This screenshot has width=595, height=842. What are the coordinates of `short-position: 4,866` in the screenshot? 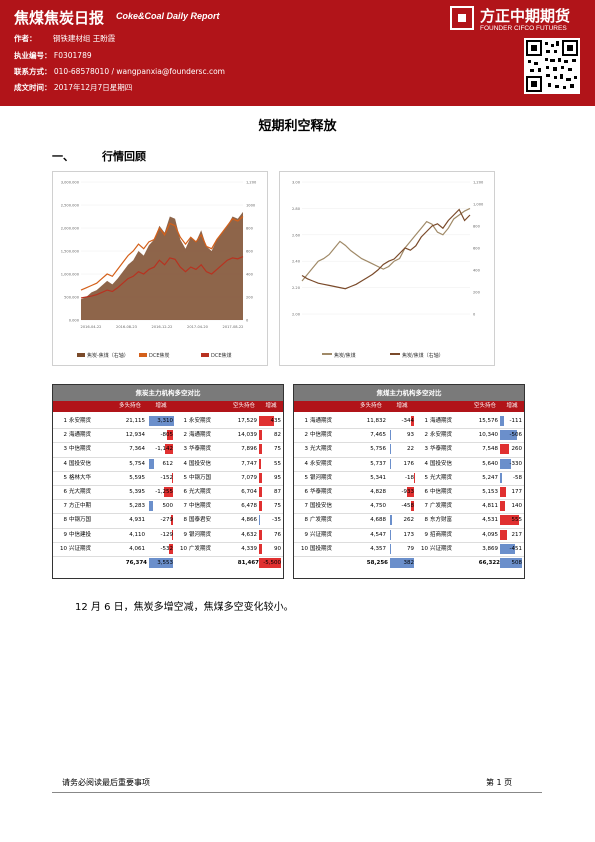 It's located at (249, 520).